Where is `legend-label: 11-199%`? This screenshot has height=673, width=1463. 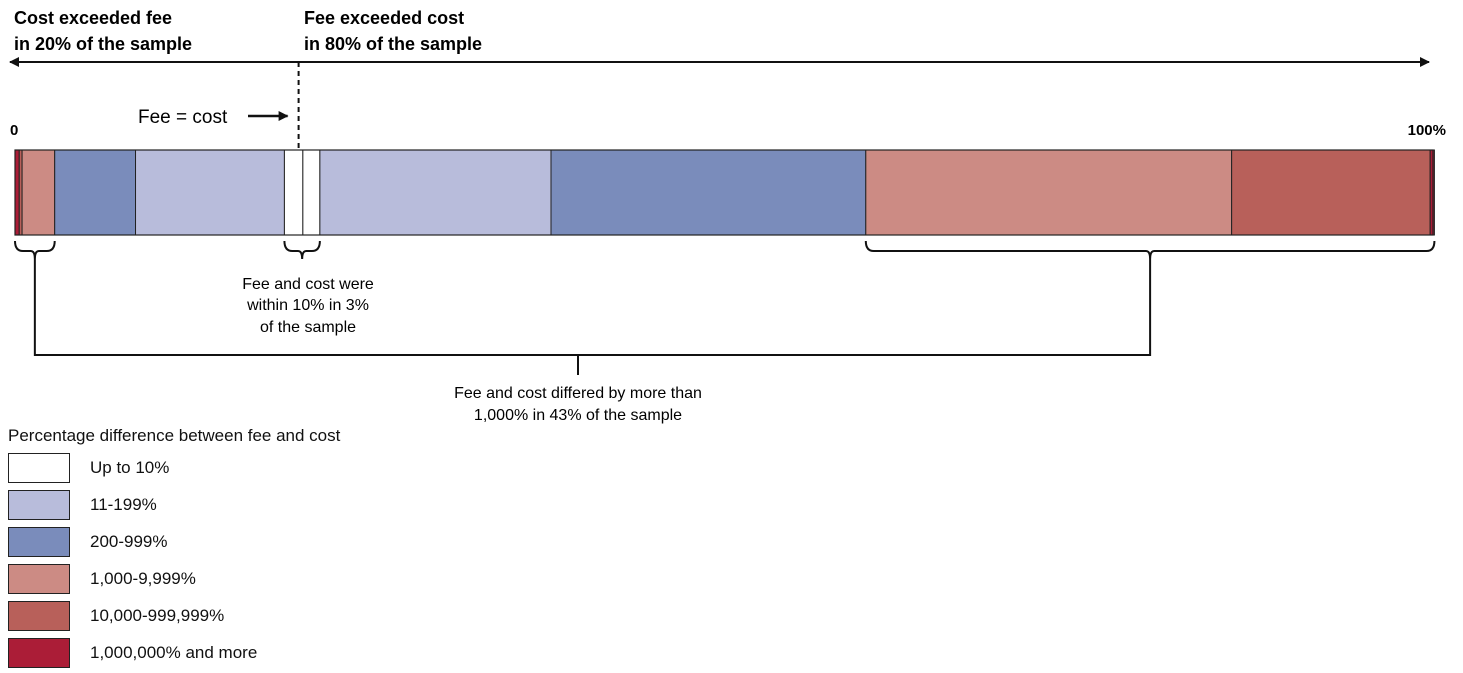
legend-label: 11-199% is located at coordinates (123, 504).